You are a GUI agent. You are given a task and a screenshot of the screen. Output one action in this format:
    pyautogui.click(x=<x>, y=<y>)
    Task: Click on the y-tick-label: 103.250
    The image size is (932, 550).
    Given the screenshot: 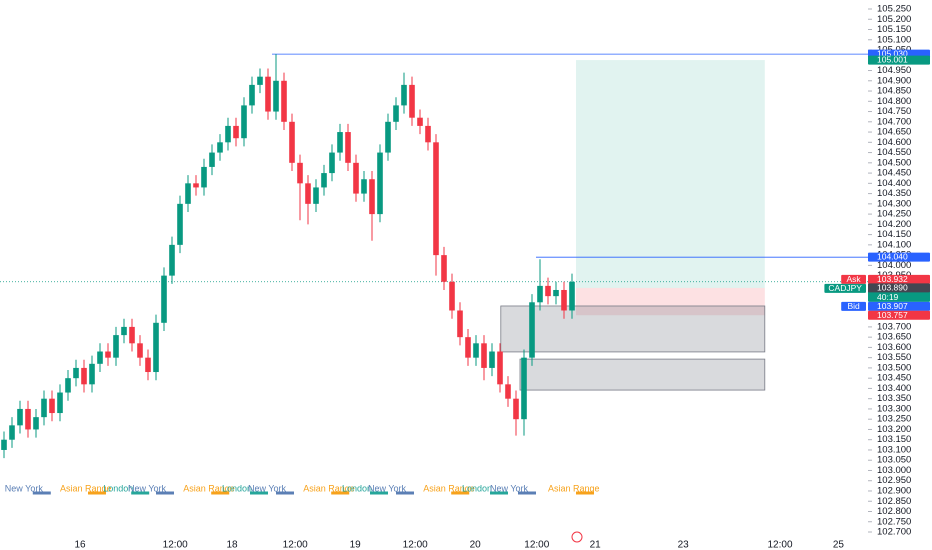 What is the action you would take?
    pyautogui.click(x=894, y=419)
    